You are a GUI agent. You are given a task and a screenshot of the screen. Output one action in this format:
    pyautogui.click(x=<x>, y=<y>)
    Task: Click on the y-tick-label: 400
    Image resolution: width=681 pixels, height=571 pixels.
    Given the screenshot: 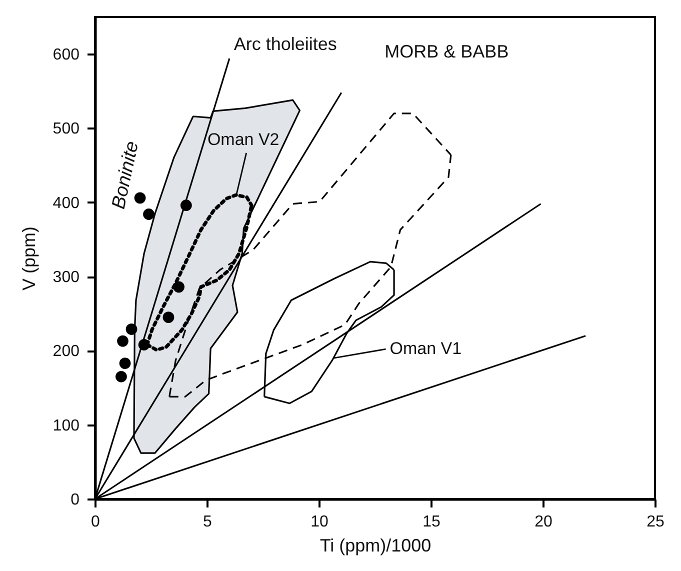 What is the action you would take?
    pyautogui.click(x=66, y=203)
    